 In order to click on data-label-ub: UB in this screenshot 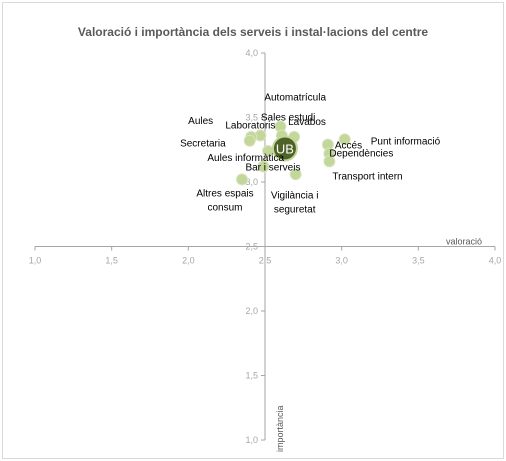, I will do `click(285, 148)`.